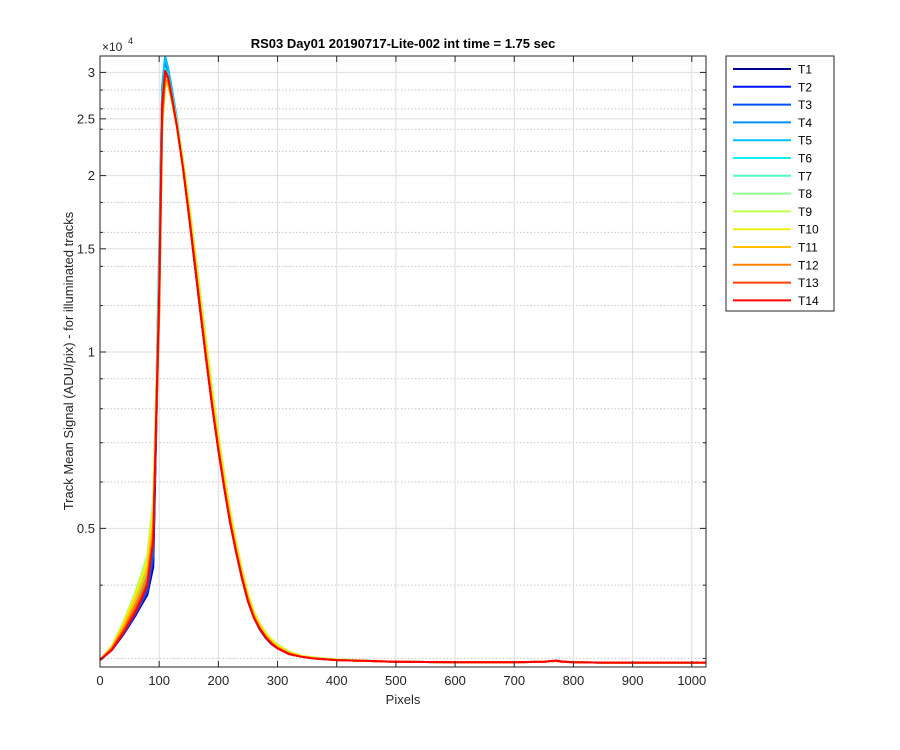 Image resolution: width=900 pixels, height=750 pixels. Describe the element at coordinates (808, 230) in the screenshot. I see `legend-label-t10: T10` at that location.